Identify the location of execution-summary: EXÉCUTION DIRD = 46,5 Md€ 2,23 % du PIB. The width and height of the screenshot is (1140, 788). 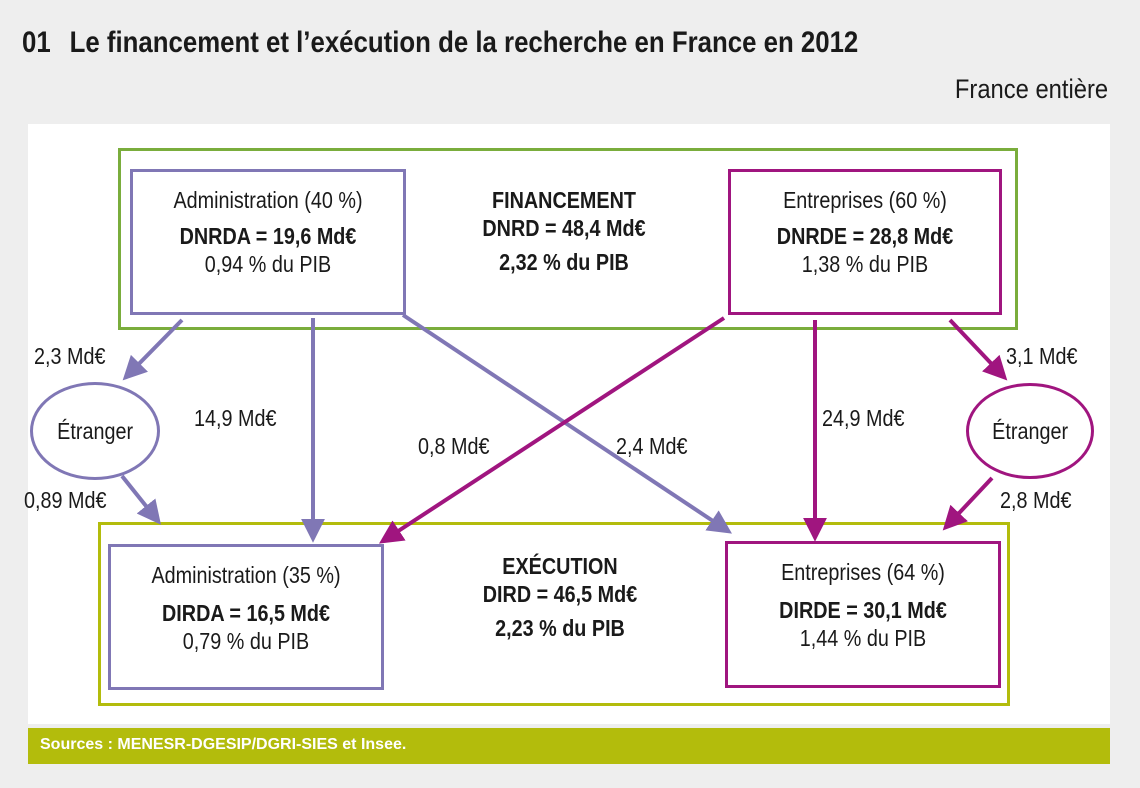
(560, 597).